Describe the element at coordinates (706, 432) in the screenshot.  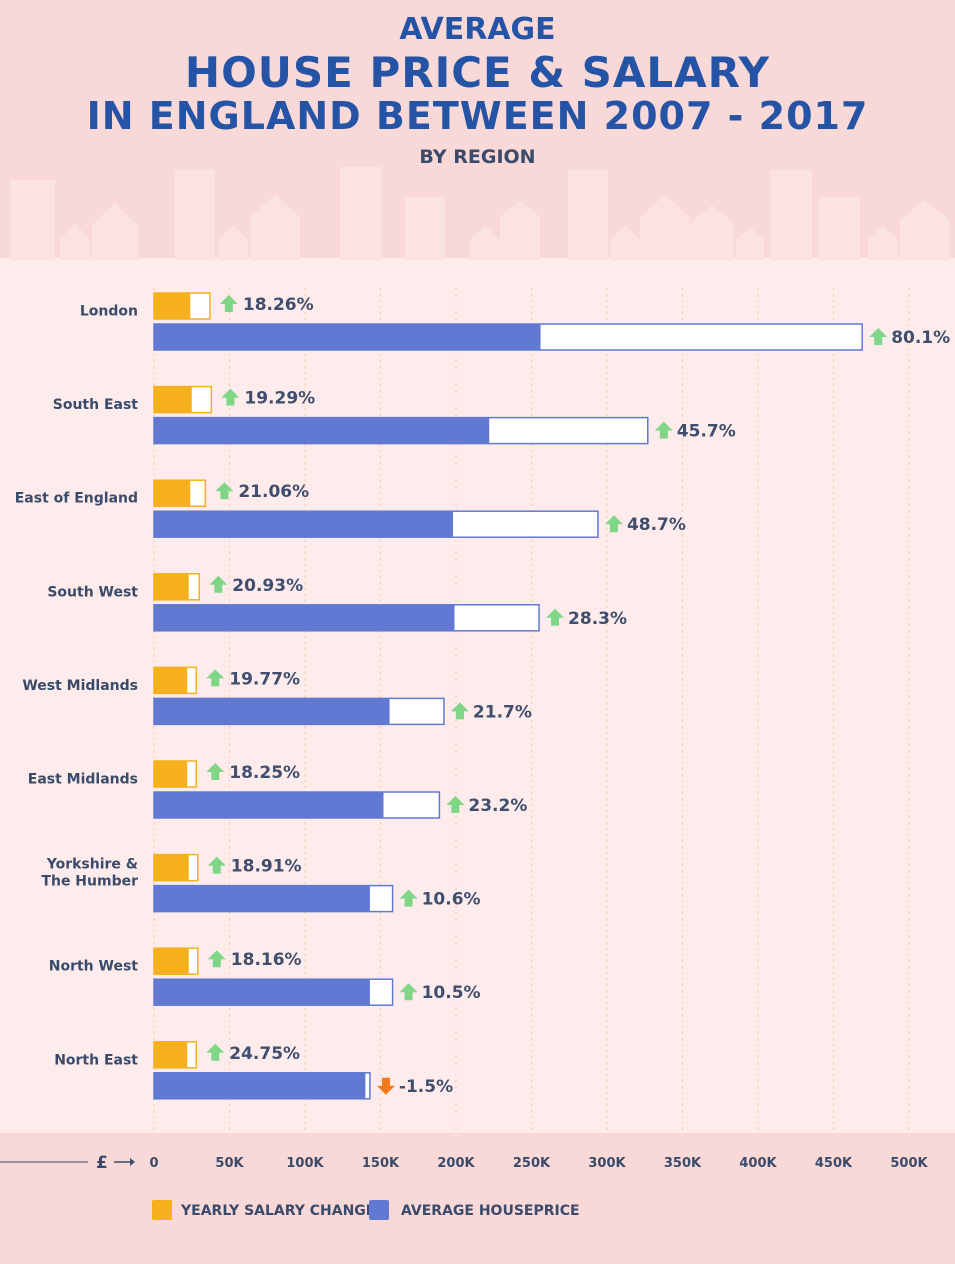
I see `house-change-label: 45.7%` at that location.